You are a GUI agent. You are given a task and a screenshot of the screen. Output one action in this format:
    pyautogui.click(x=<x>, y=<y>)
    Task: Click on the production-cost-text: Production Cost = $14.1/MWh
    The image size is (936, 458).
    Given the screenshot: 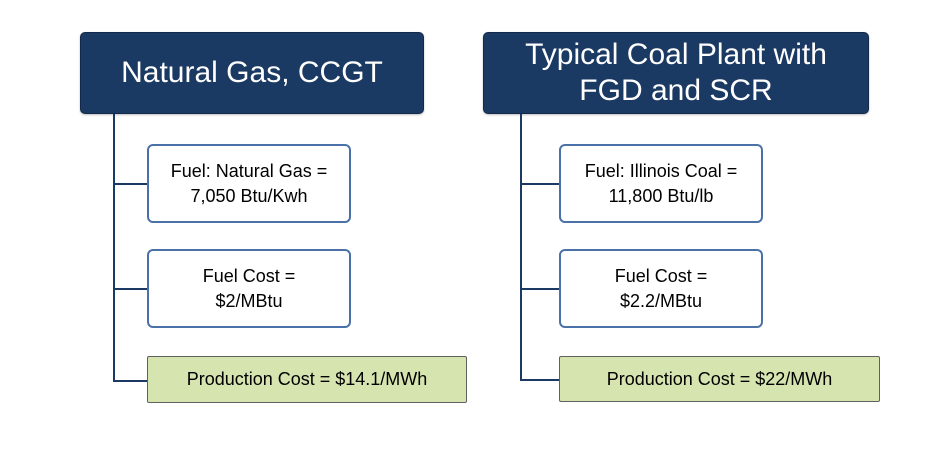 What is the action you would take?
    pyautogui.click(x=307, y=379)
    